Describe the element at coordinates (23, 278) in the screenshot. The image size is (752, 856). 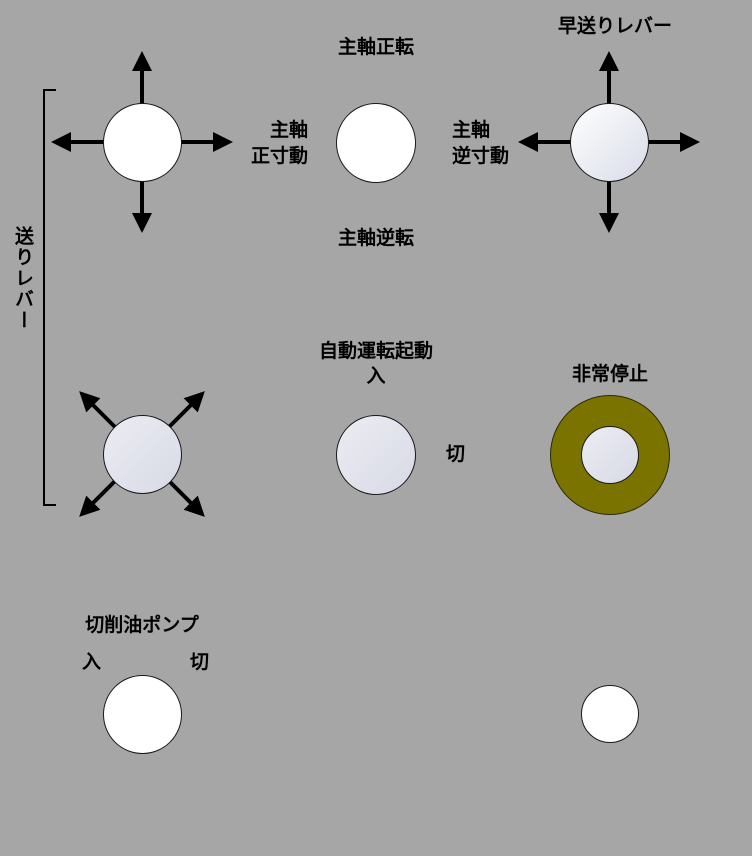
I see `feed-lever-label: 送りレバー` at that location.